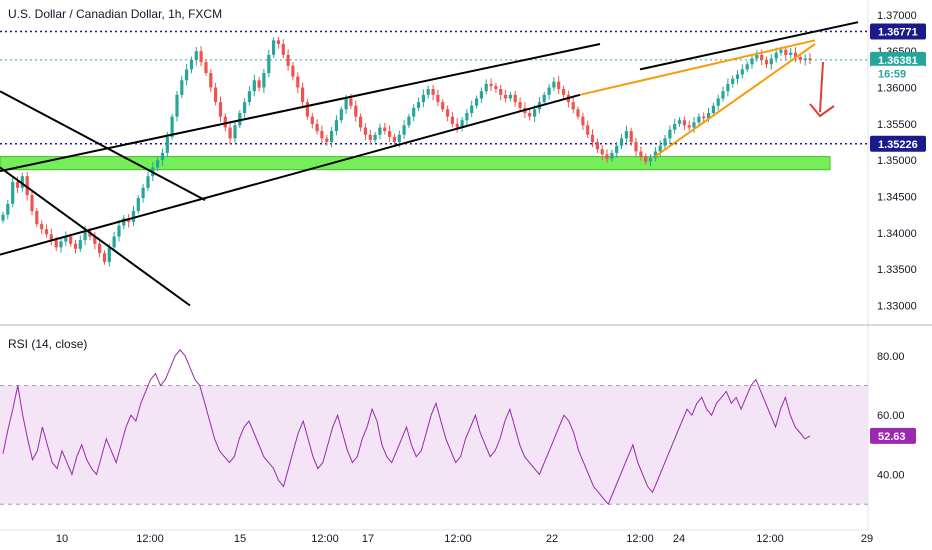 Image resolution: width=932 pixels, height=550 pixels. I want to click on falling-line-lower-line, so click(95, 236).